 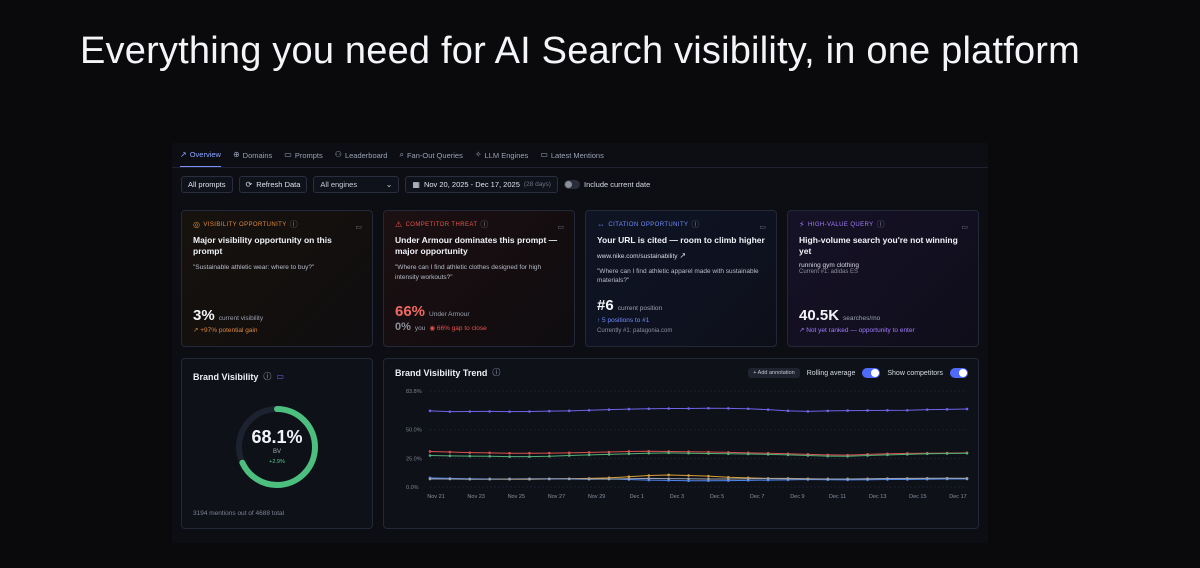 What do you see at coordinates (356, 184) in the screenshot?
I see `engines-select: All engines ⌄` at bounding box center [356, 184].